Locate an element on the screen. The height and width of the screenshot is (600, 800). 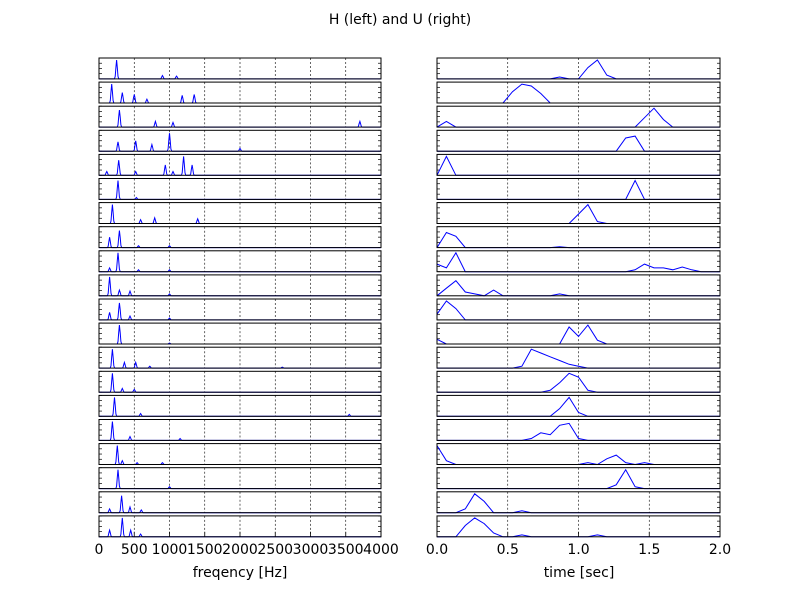
left-xtick-label: 1500 is located at coordinates (205, 550).